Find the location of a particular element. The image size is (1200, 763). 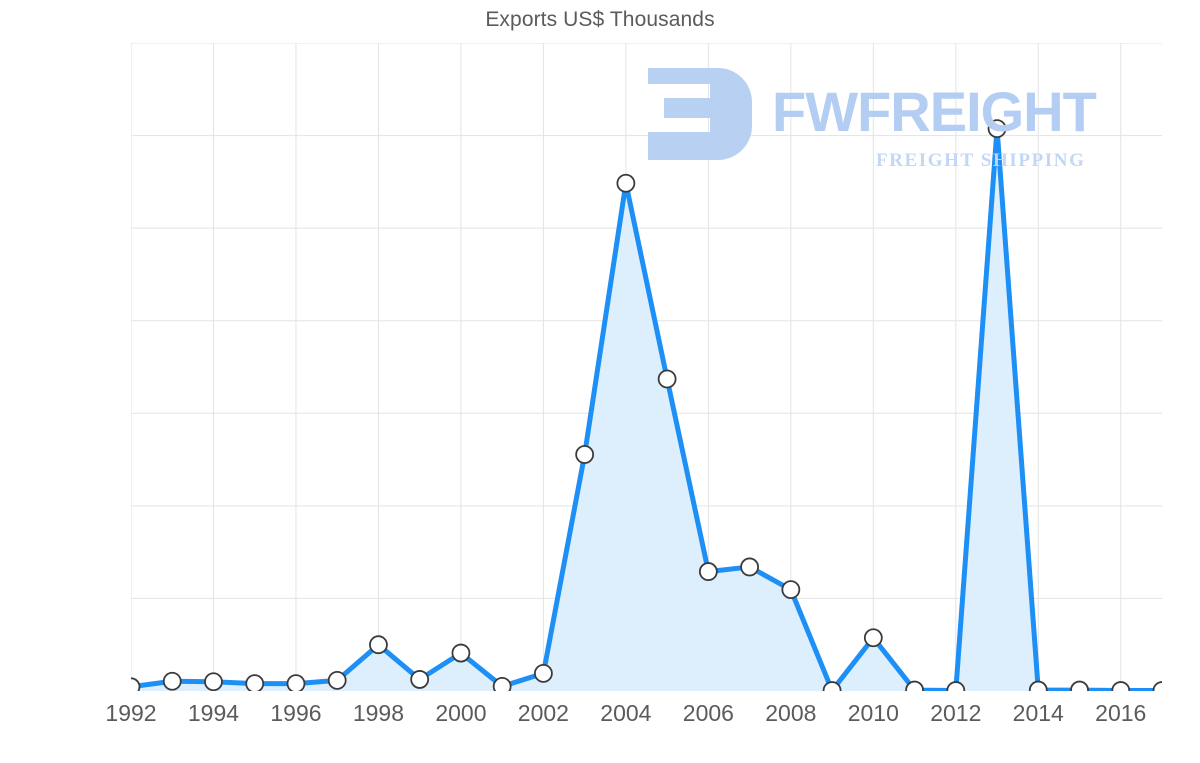

x-axis-tick-label: 2002 is located at coordinates (543, 713).